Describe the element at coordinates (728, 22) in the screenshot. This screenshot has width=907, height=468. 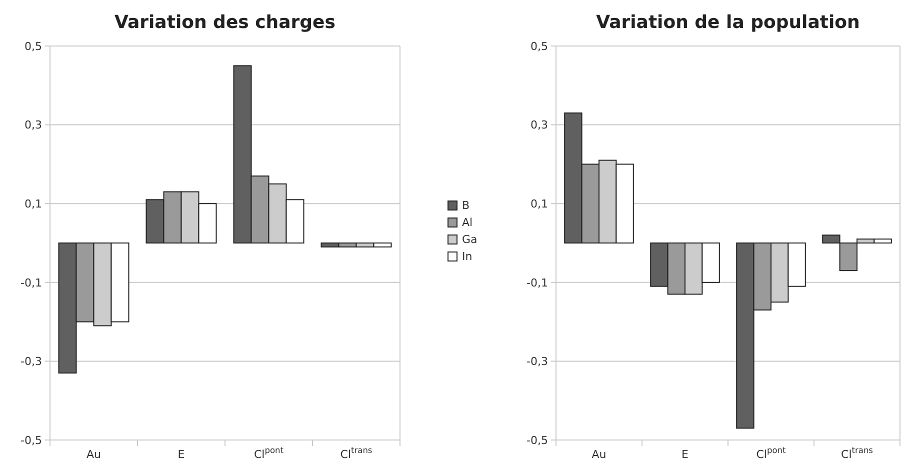
I see `chart-title: Variation de la population` at that location.